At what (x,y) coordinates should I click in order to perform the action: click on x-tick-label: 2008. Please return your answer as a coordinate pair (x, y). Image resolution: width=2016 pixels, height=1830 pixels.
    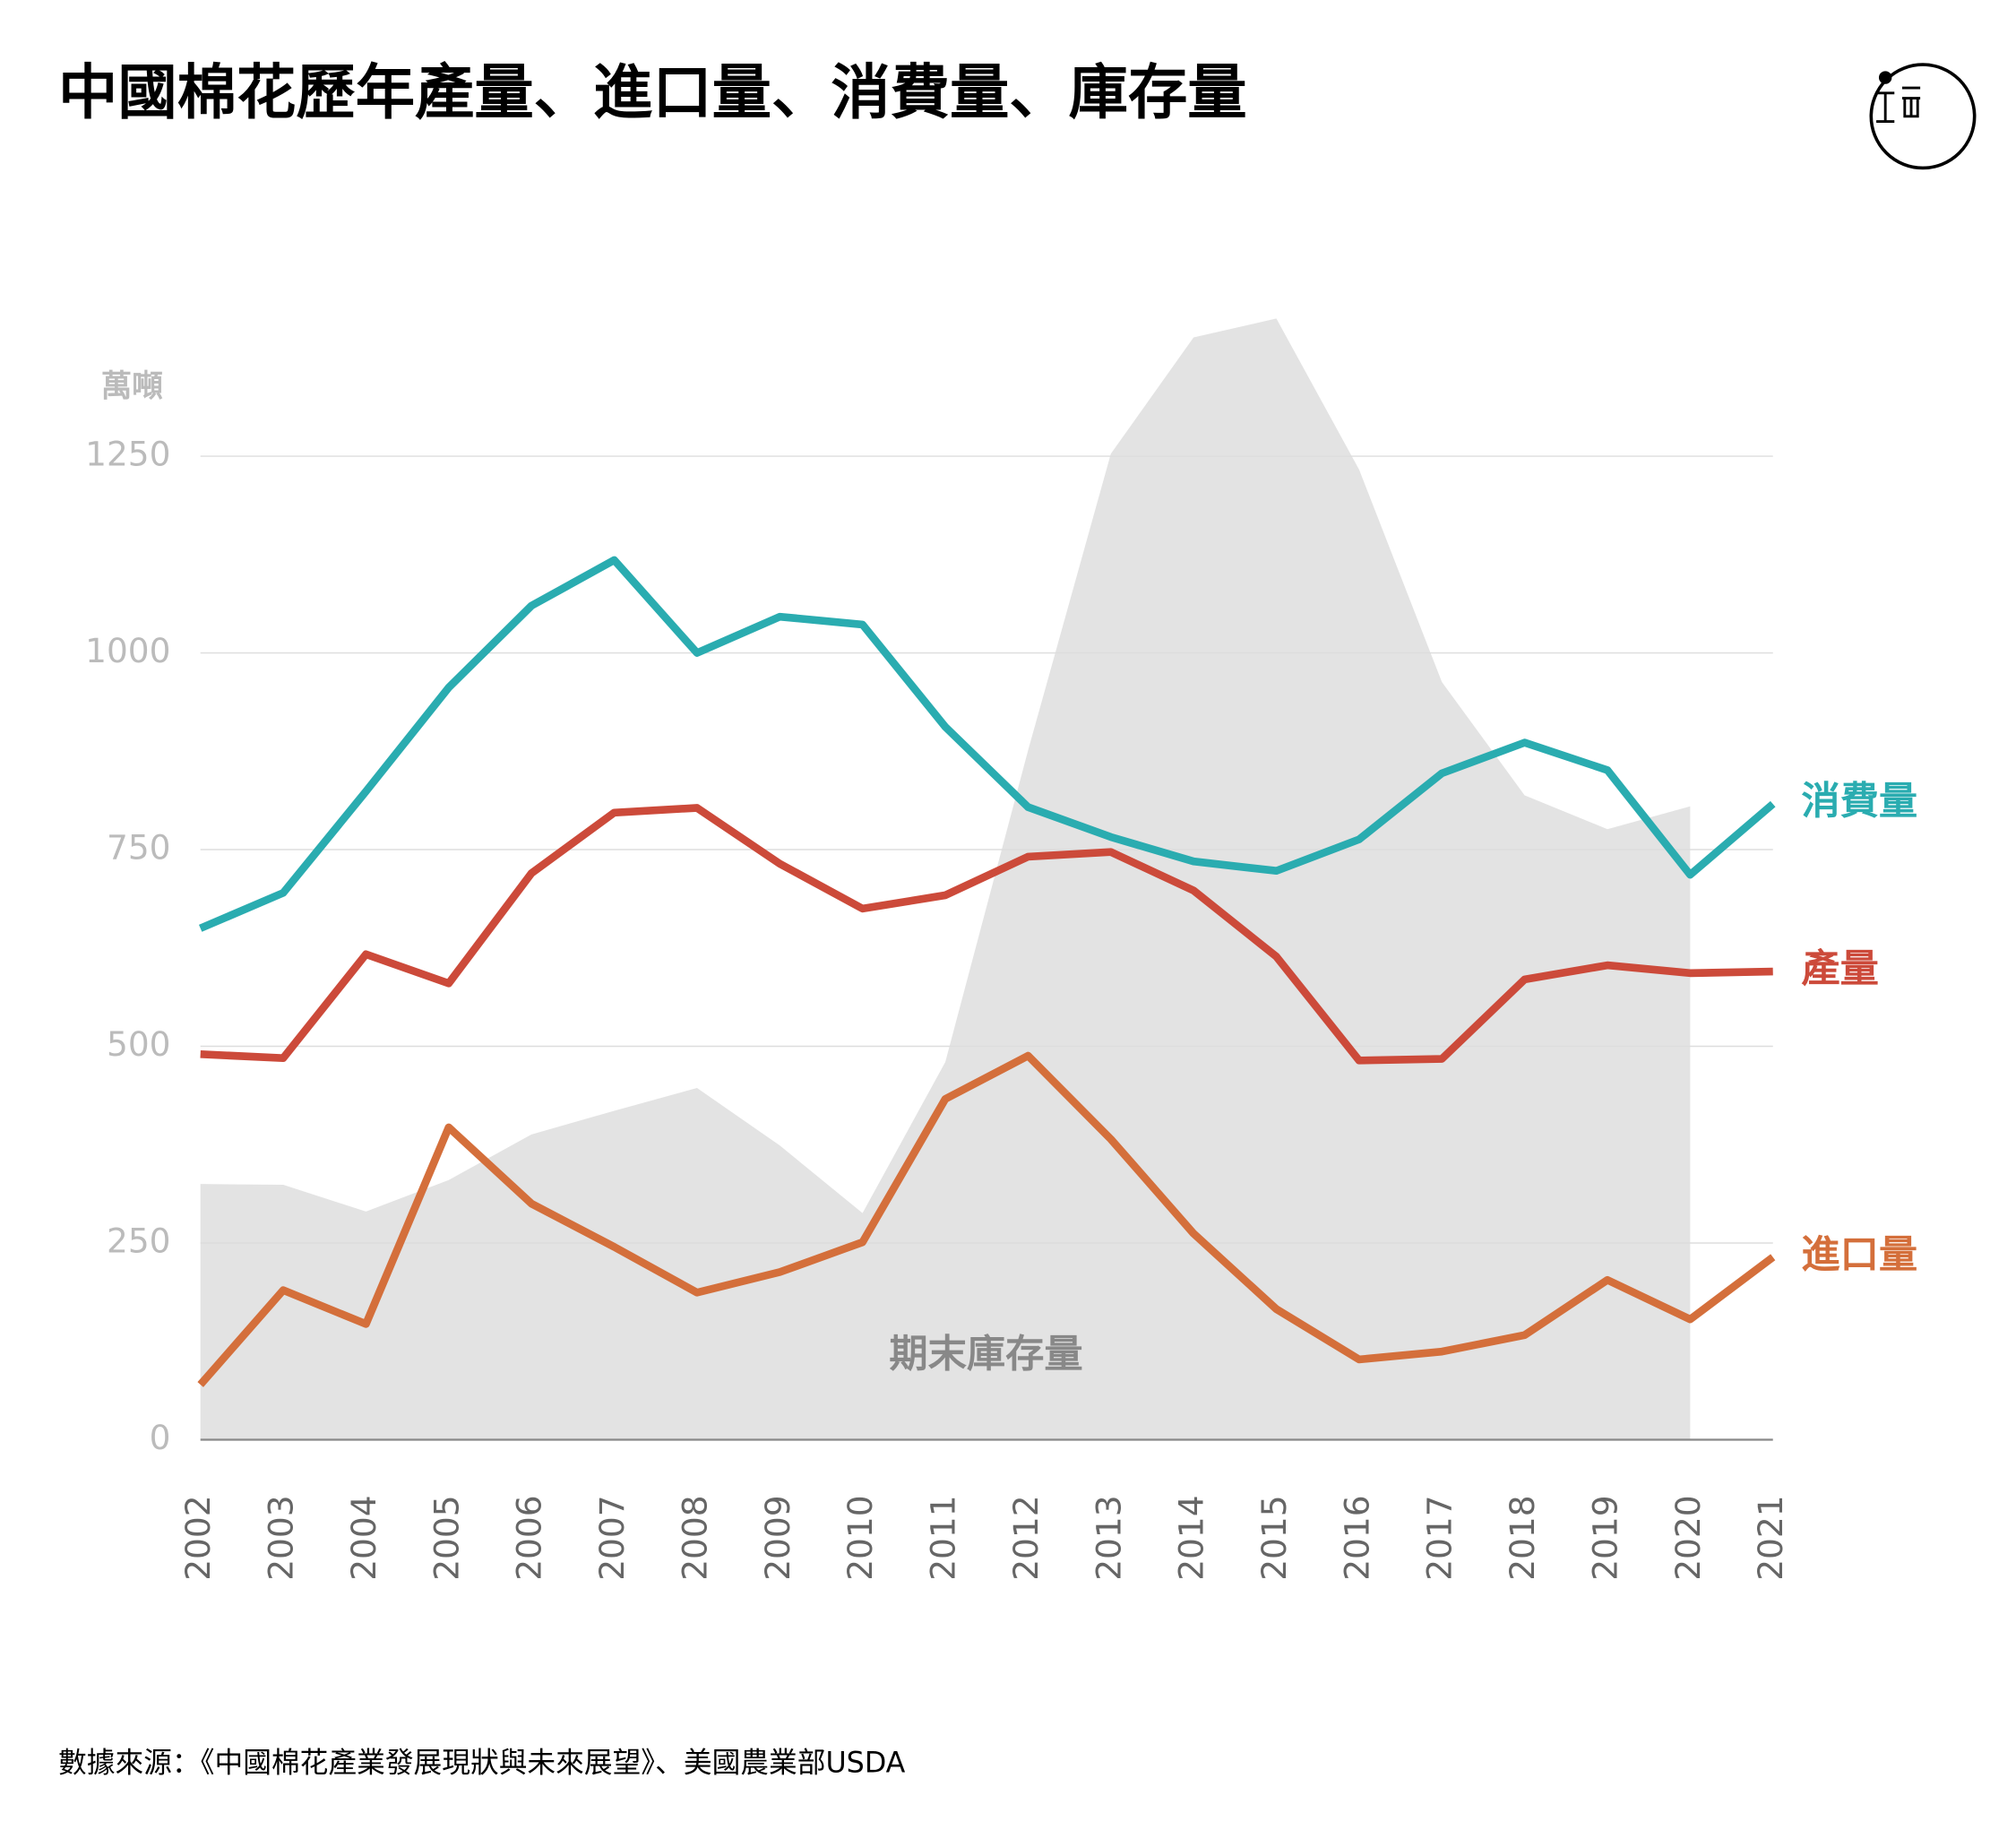
    Looking at the image, I should click on (694, 1537).